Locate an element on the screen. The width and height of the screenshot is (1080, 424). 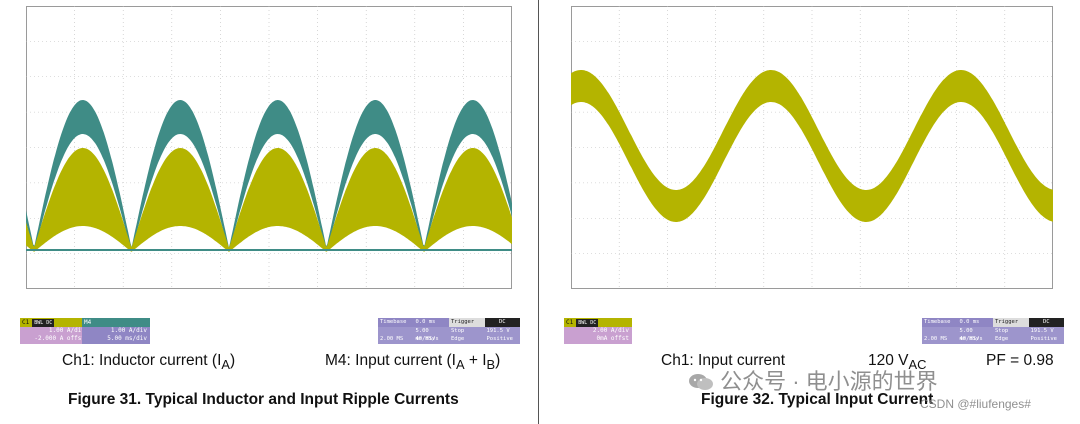
ch1-label: C1 is located at coordinates (26, 322).